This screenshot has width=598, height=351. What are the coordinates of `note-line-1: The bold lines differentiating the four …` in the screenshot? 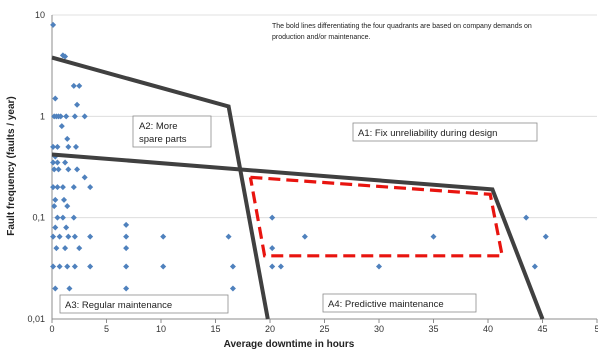 It's located at (402, 26).